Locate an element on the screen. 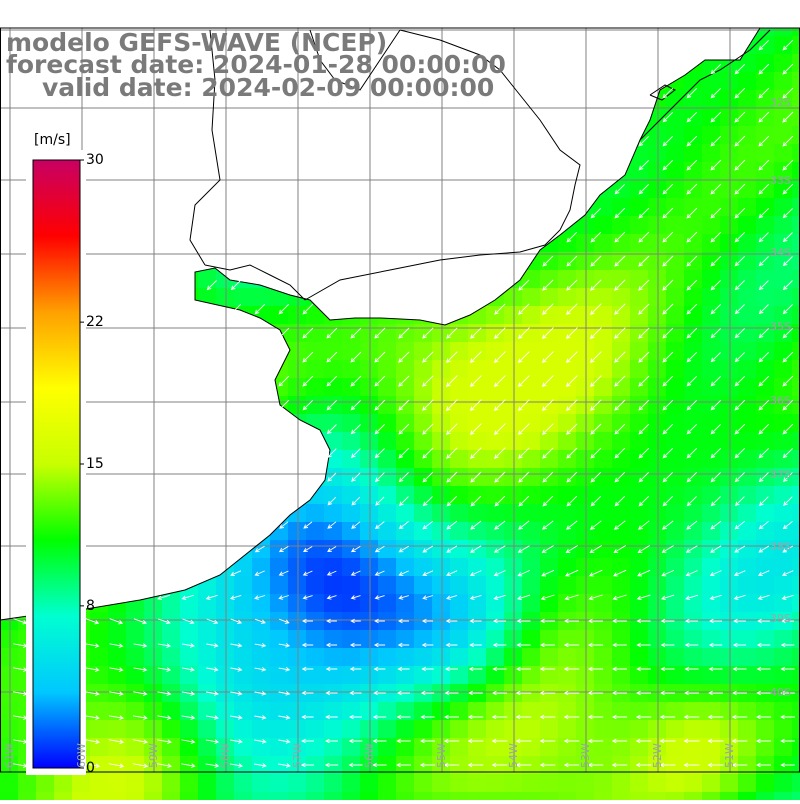 The width and height of the screenshot is (800, 804). longitude-label: 55W is located at coordinates (441, 755).